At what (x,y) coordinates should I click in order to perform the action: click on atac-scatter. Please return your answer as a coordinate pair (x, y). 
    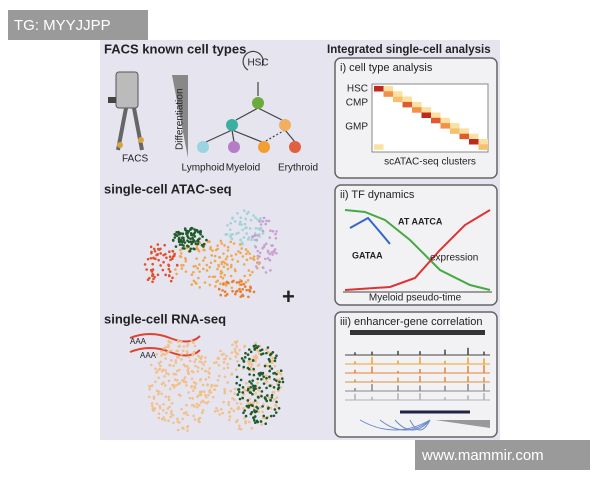
    Looking at the image, I should click on (210, 254).